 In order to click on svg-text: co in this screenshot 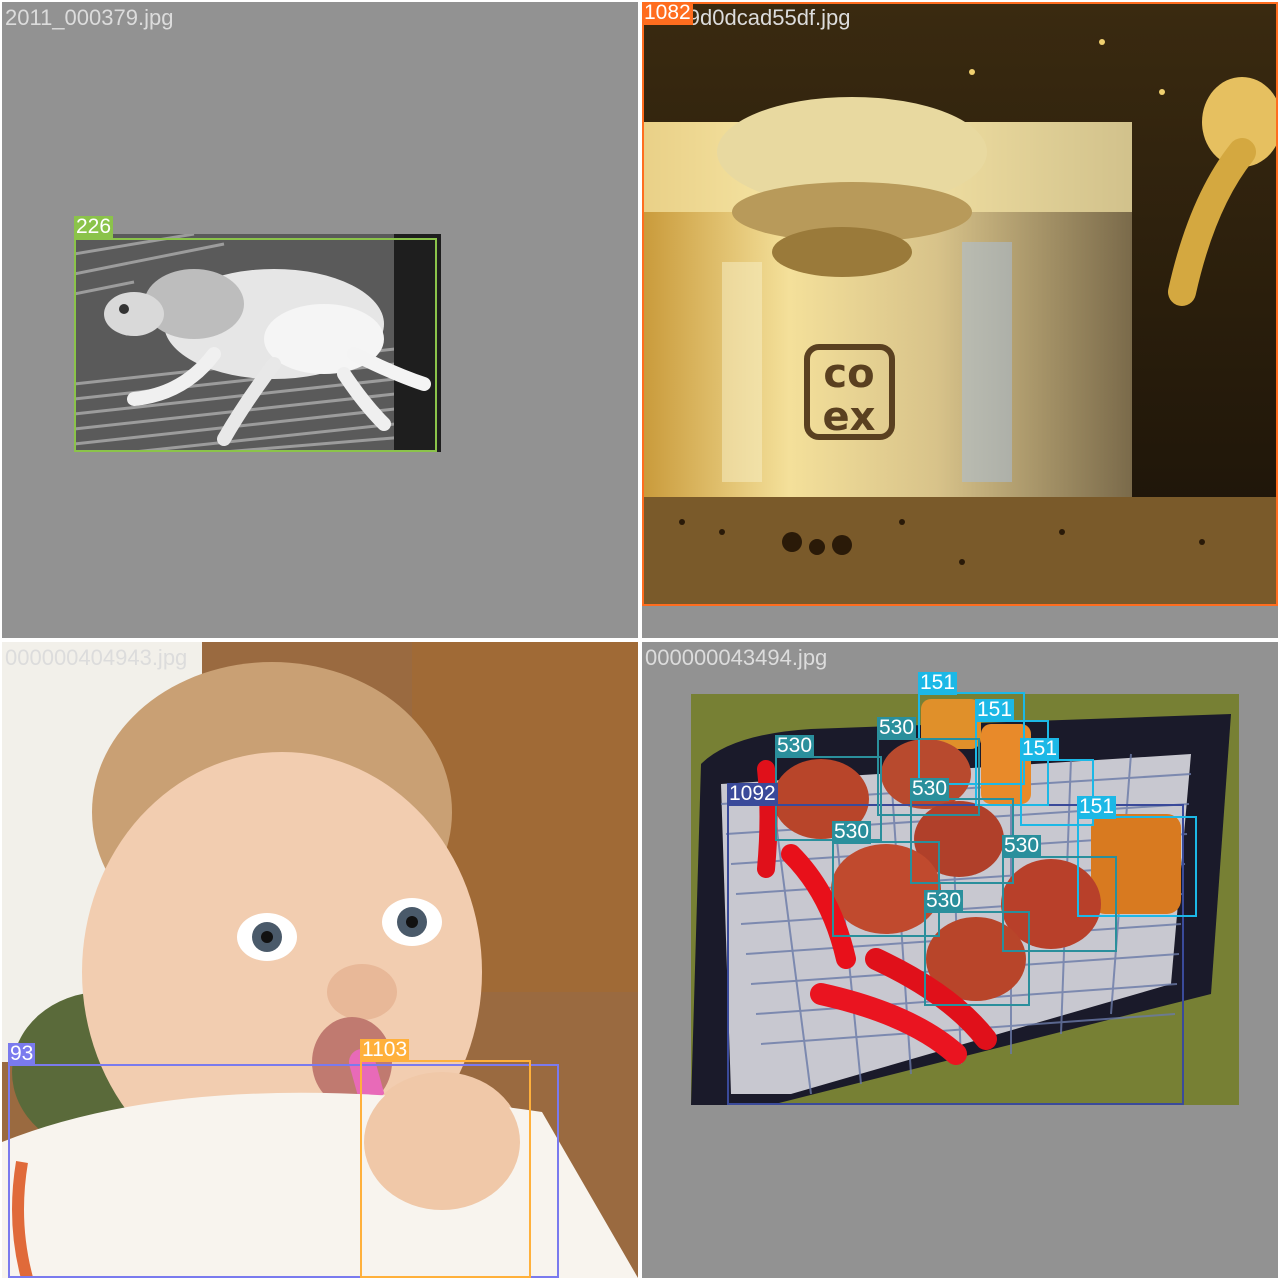, I will do `click(848, 374)`.